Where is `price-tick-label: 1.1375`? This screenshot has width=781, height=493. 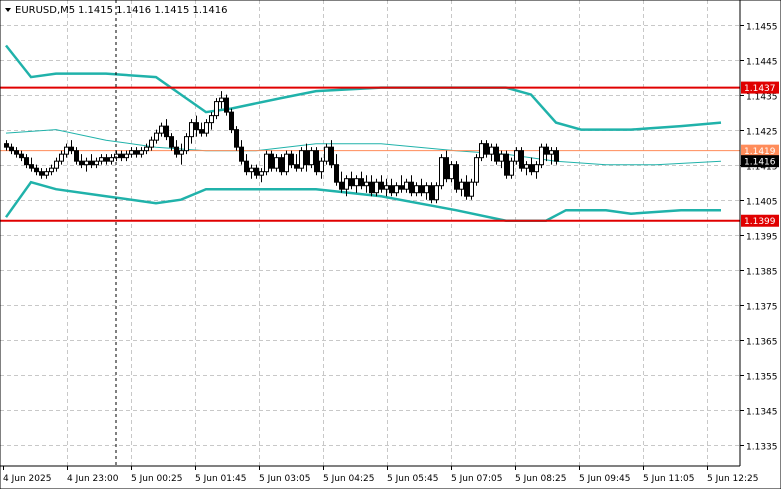 price-tick-label: 1.1375 is located at coordinates (762, 308).